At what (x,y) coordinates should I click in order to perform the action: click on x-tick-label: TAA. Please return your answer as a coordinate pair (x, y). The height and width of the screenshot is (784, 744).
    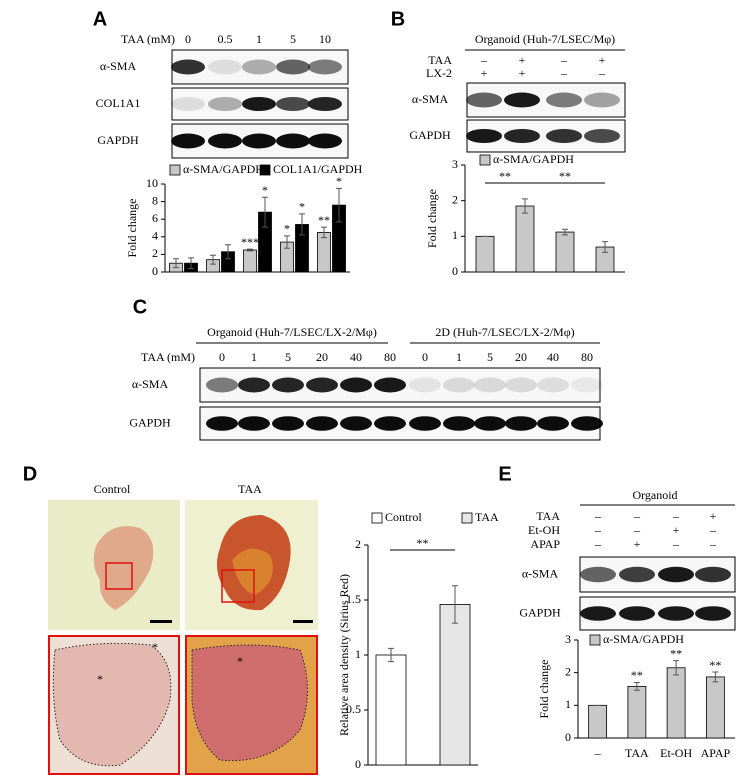
    Looking at the image, I should click on (637, 753).